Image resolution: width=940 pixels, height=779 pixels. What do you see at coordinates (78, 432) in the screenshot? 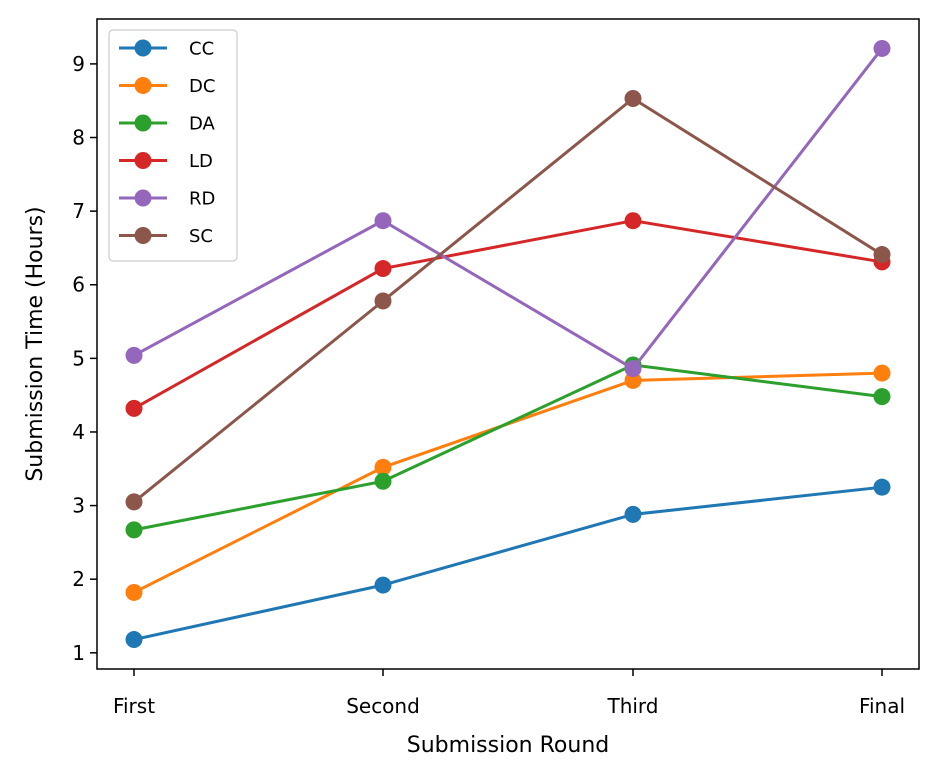
I see `y-tick-label: 4` at bounding box center [78, 432].